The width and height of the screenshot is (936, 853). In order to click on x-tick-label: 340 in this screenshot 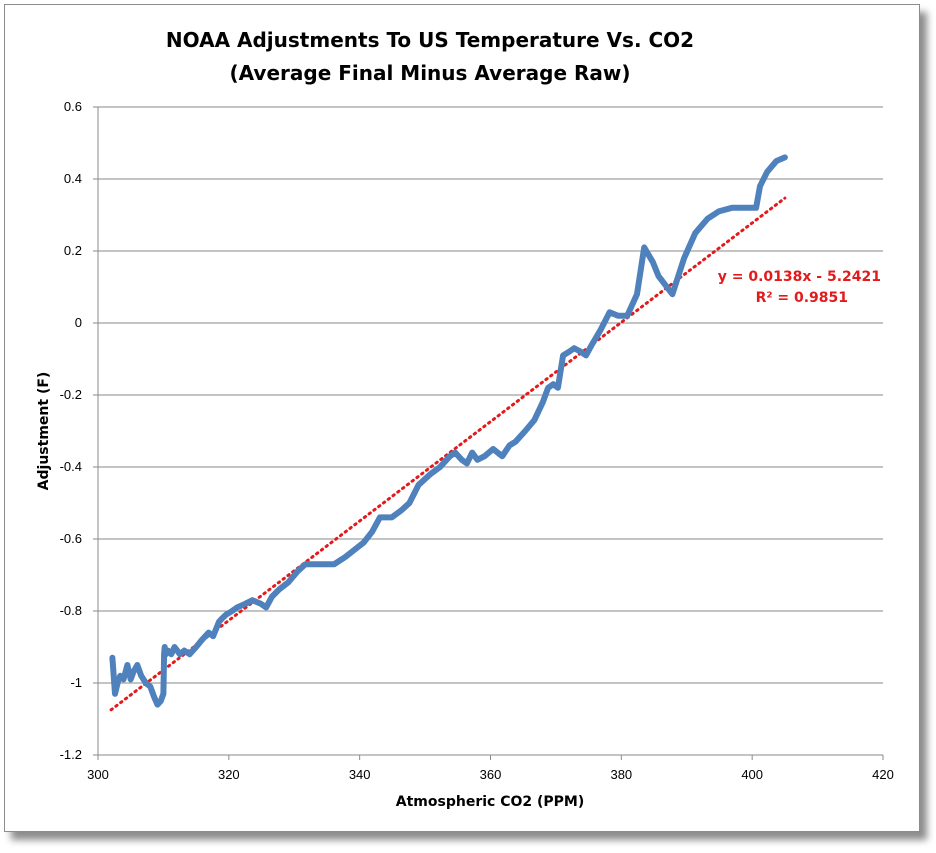, I will do `click(360, 774)`.